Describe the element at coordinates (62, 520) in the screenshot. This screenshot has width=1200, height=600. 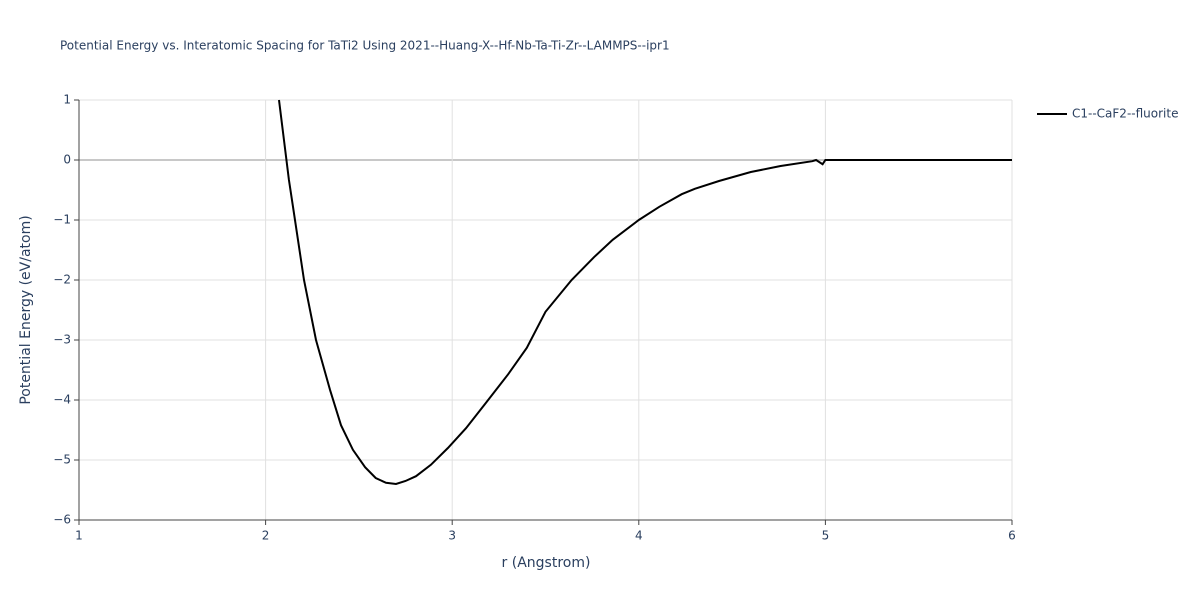
I see `y-tick-label: −6` at that location.